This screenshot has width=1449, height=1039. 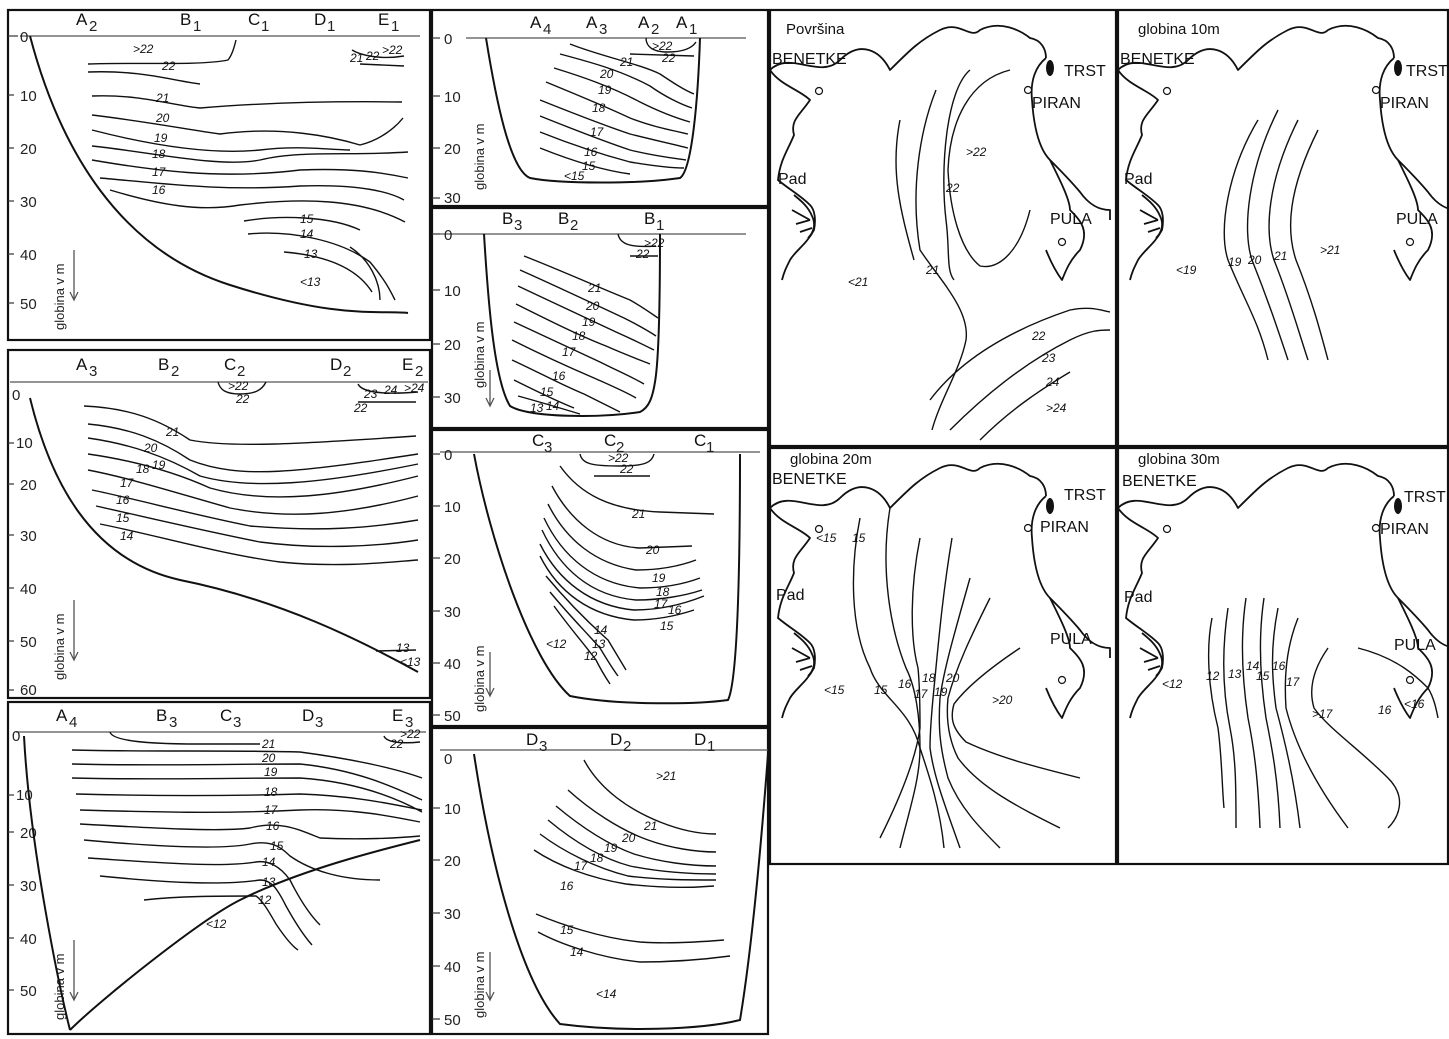 What do you see at coordinates (446, 586) in the screenshot?
I see `depth-ticks: 0 10 20 30 40 50` at bounding box center [446, 586].